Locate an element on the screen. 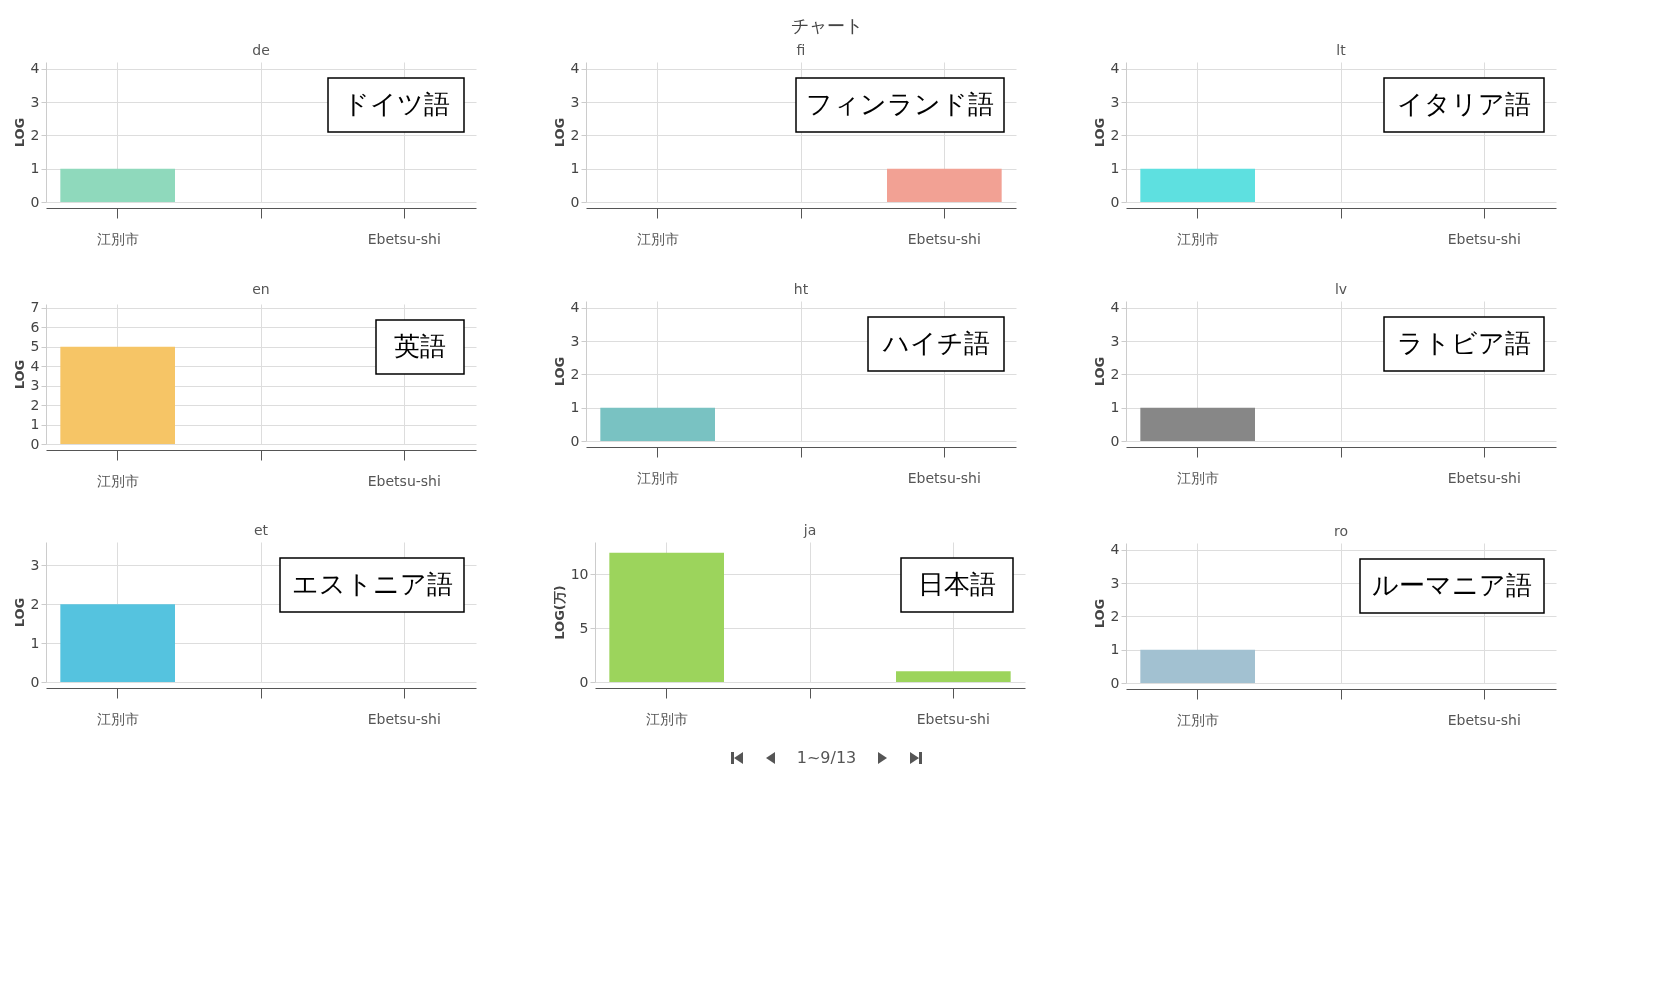 The height and width of the screenshot is (1006, 1653). annotation: 英語 is located at coordinates (420, 346).